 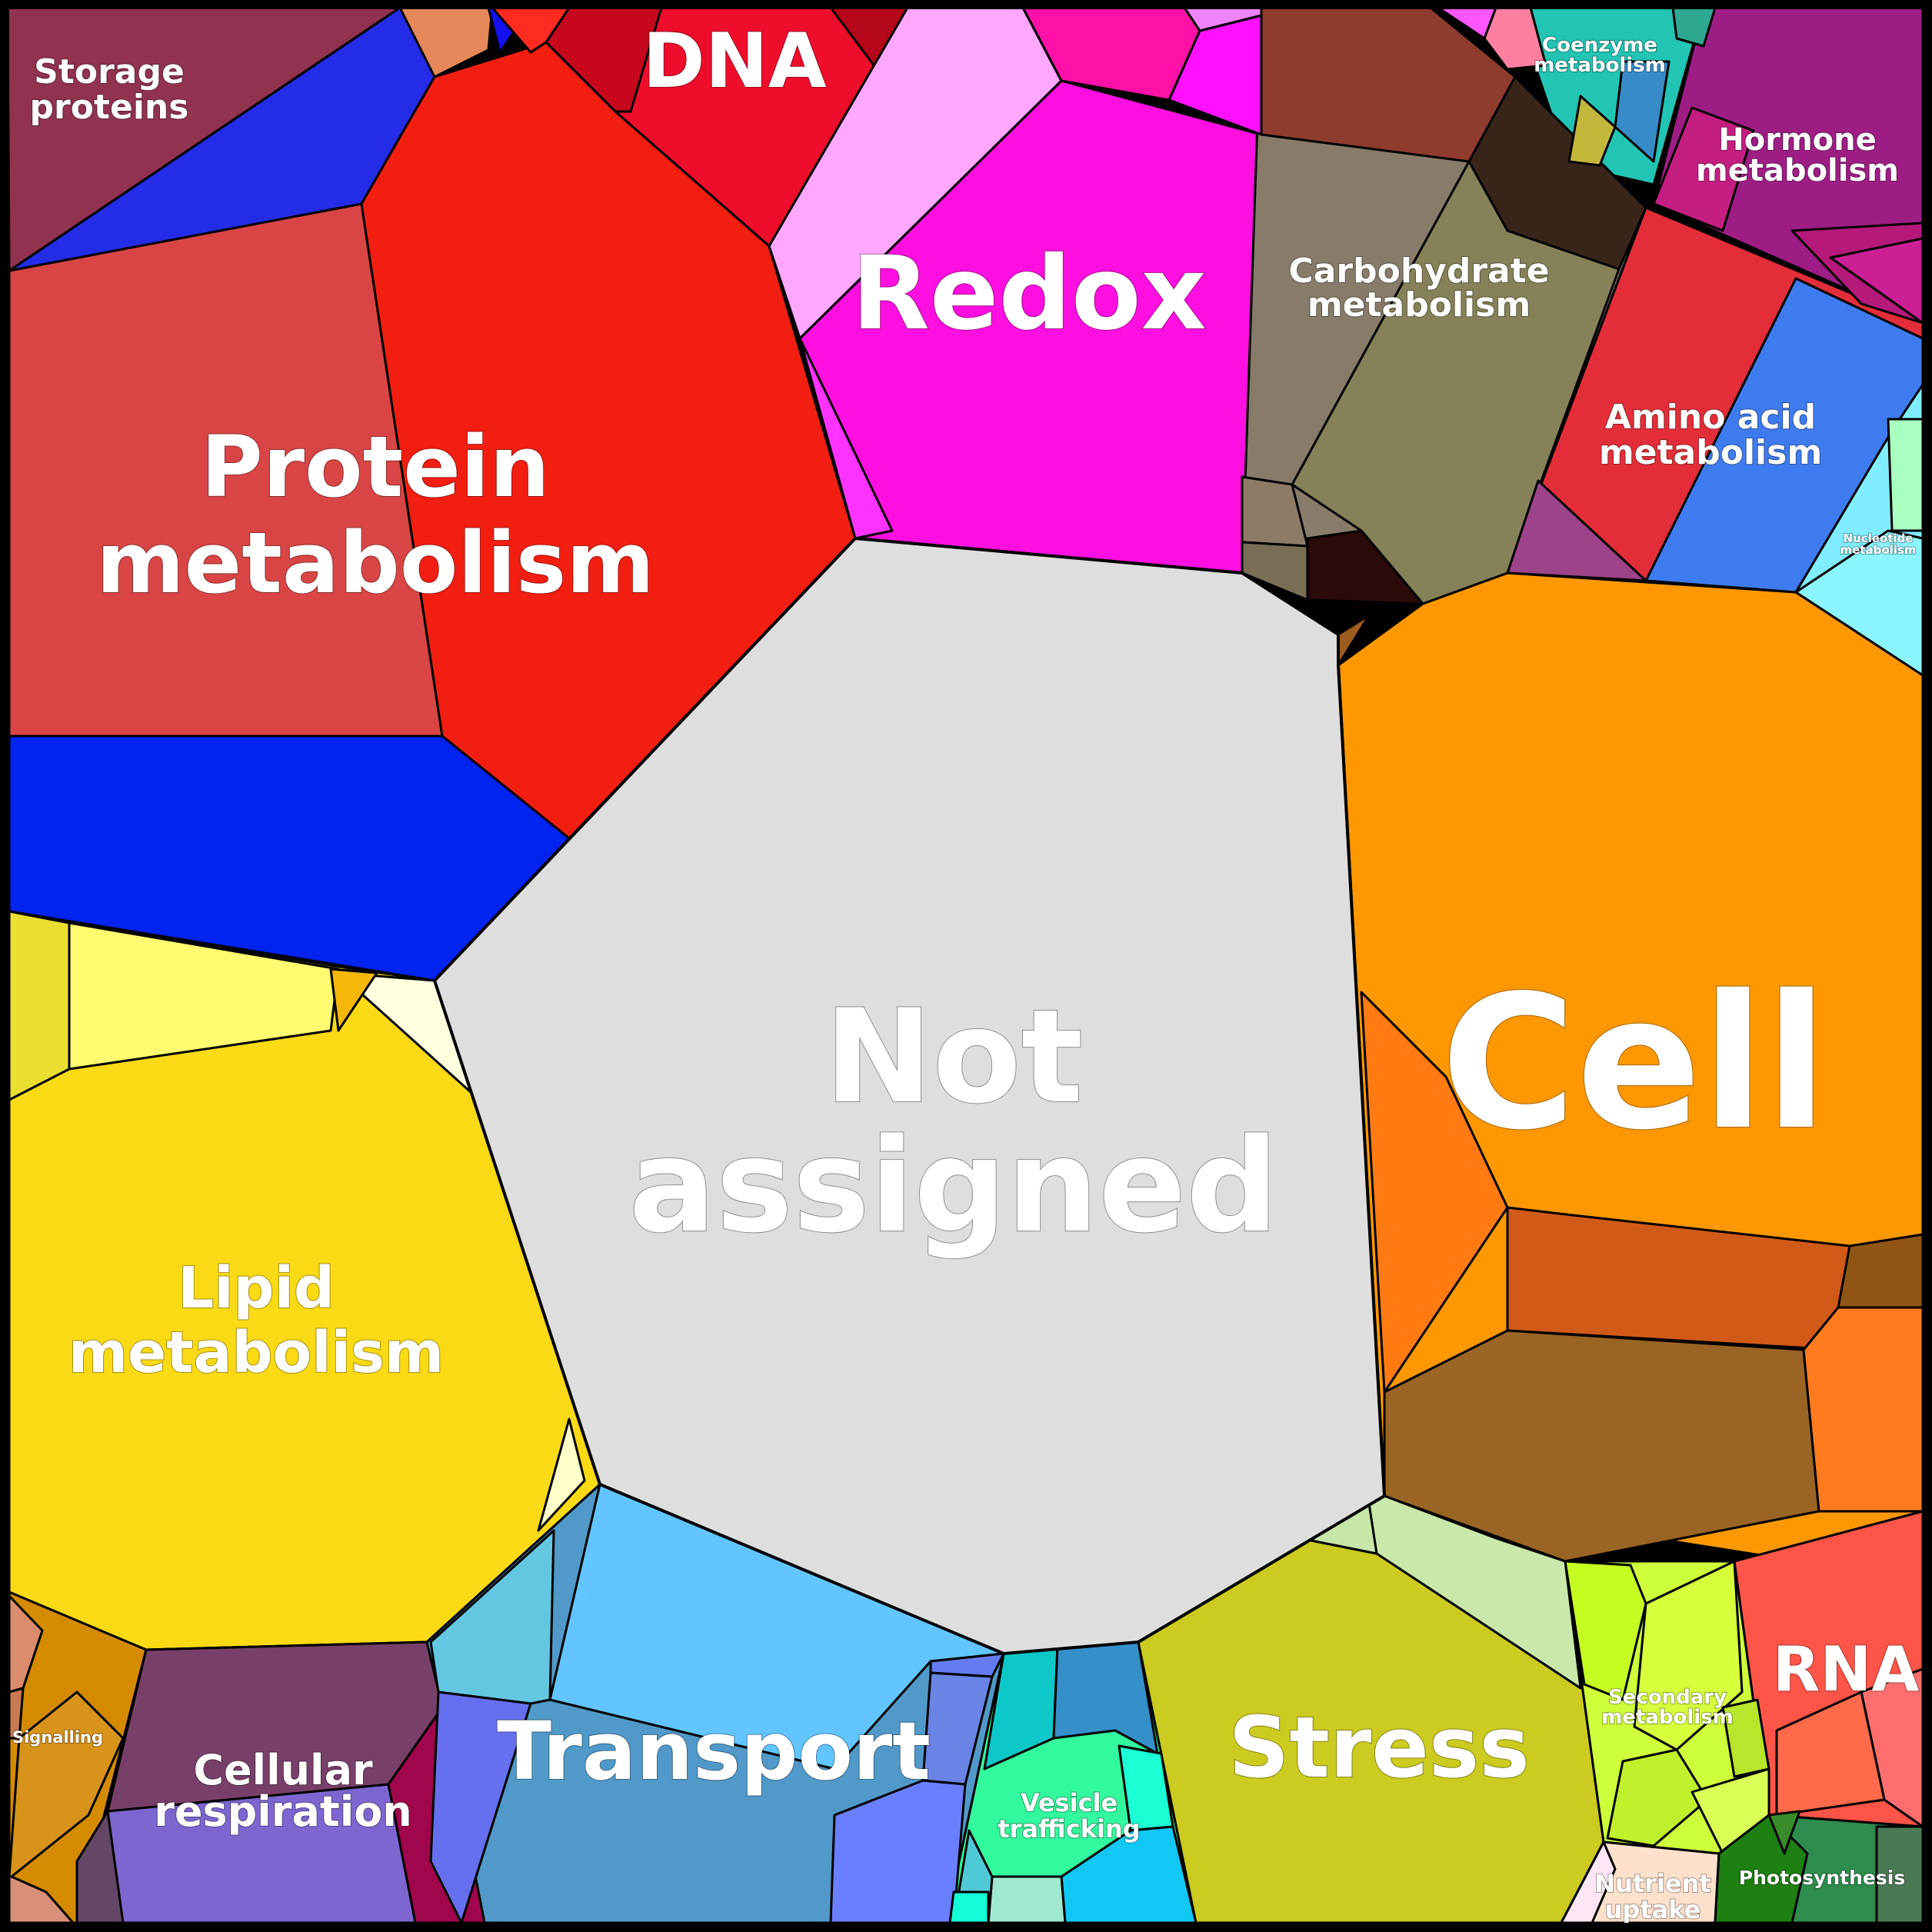 What do you see at coordinates (1878, 550) in the screenshot?
I see `label-nucleotide-line: metabolism` at bounding box center [1878, 550].